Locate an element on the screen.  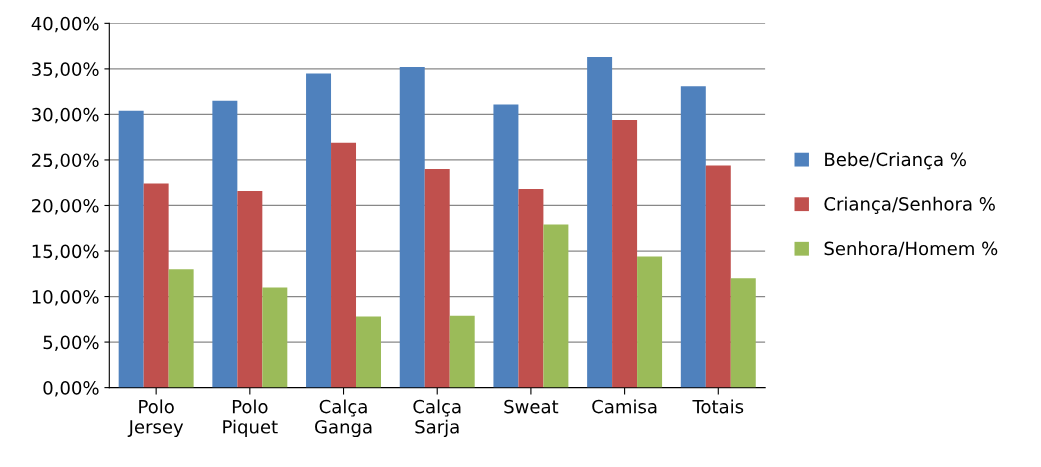
y-tick-label: 35,00% is located at coordinates (65, 70).